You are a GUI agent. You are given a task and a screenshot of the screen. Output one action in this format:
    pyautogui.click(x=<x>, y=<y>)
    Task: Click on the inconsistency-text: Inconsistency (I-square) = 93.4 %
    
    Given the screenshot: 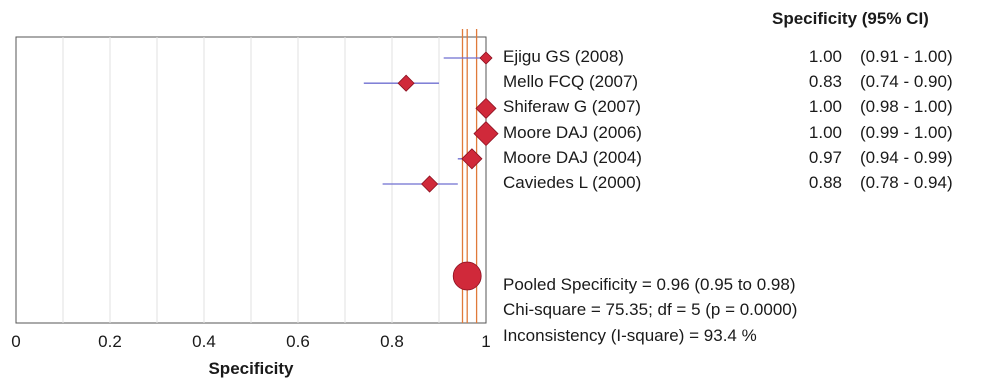 What is the action you would take?
    pyautogui.click(x=630, y=335)
    